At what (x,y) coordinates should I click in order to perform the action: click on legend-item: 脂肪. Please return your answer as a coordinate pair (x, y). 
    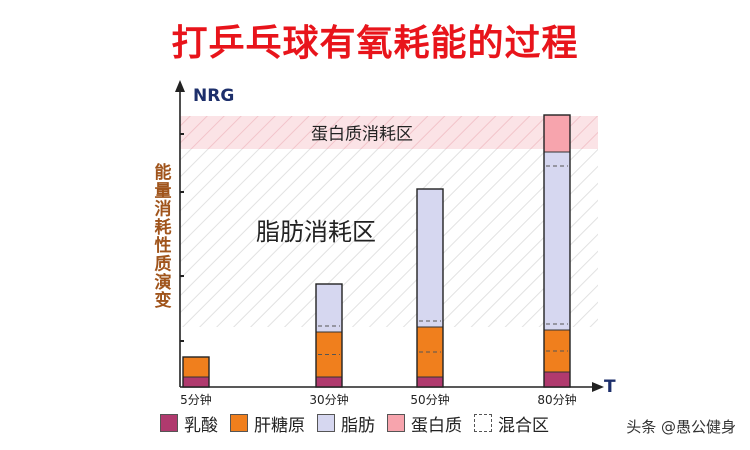
    Looking at the image, I should click on (346, 423).